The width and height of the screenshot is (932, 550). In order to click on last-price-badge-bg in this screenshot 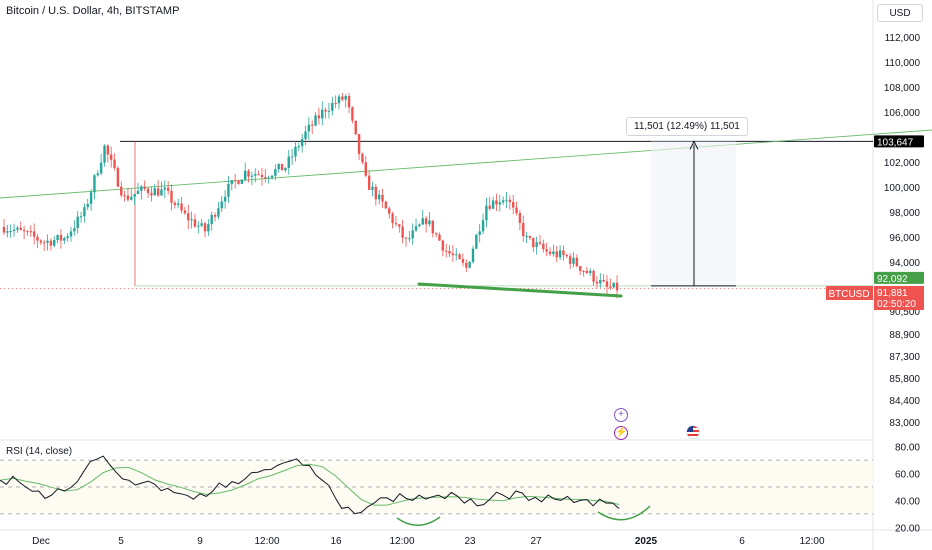, I will do `click(899, 298)`.